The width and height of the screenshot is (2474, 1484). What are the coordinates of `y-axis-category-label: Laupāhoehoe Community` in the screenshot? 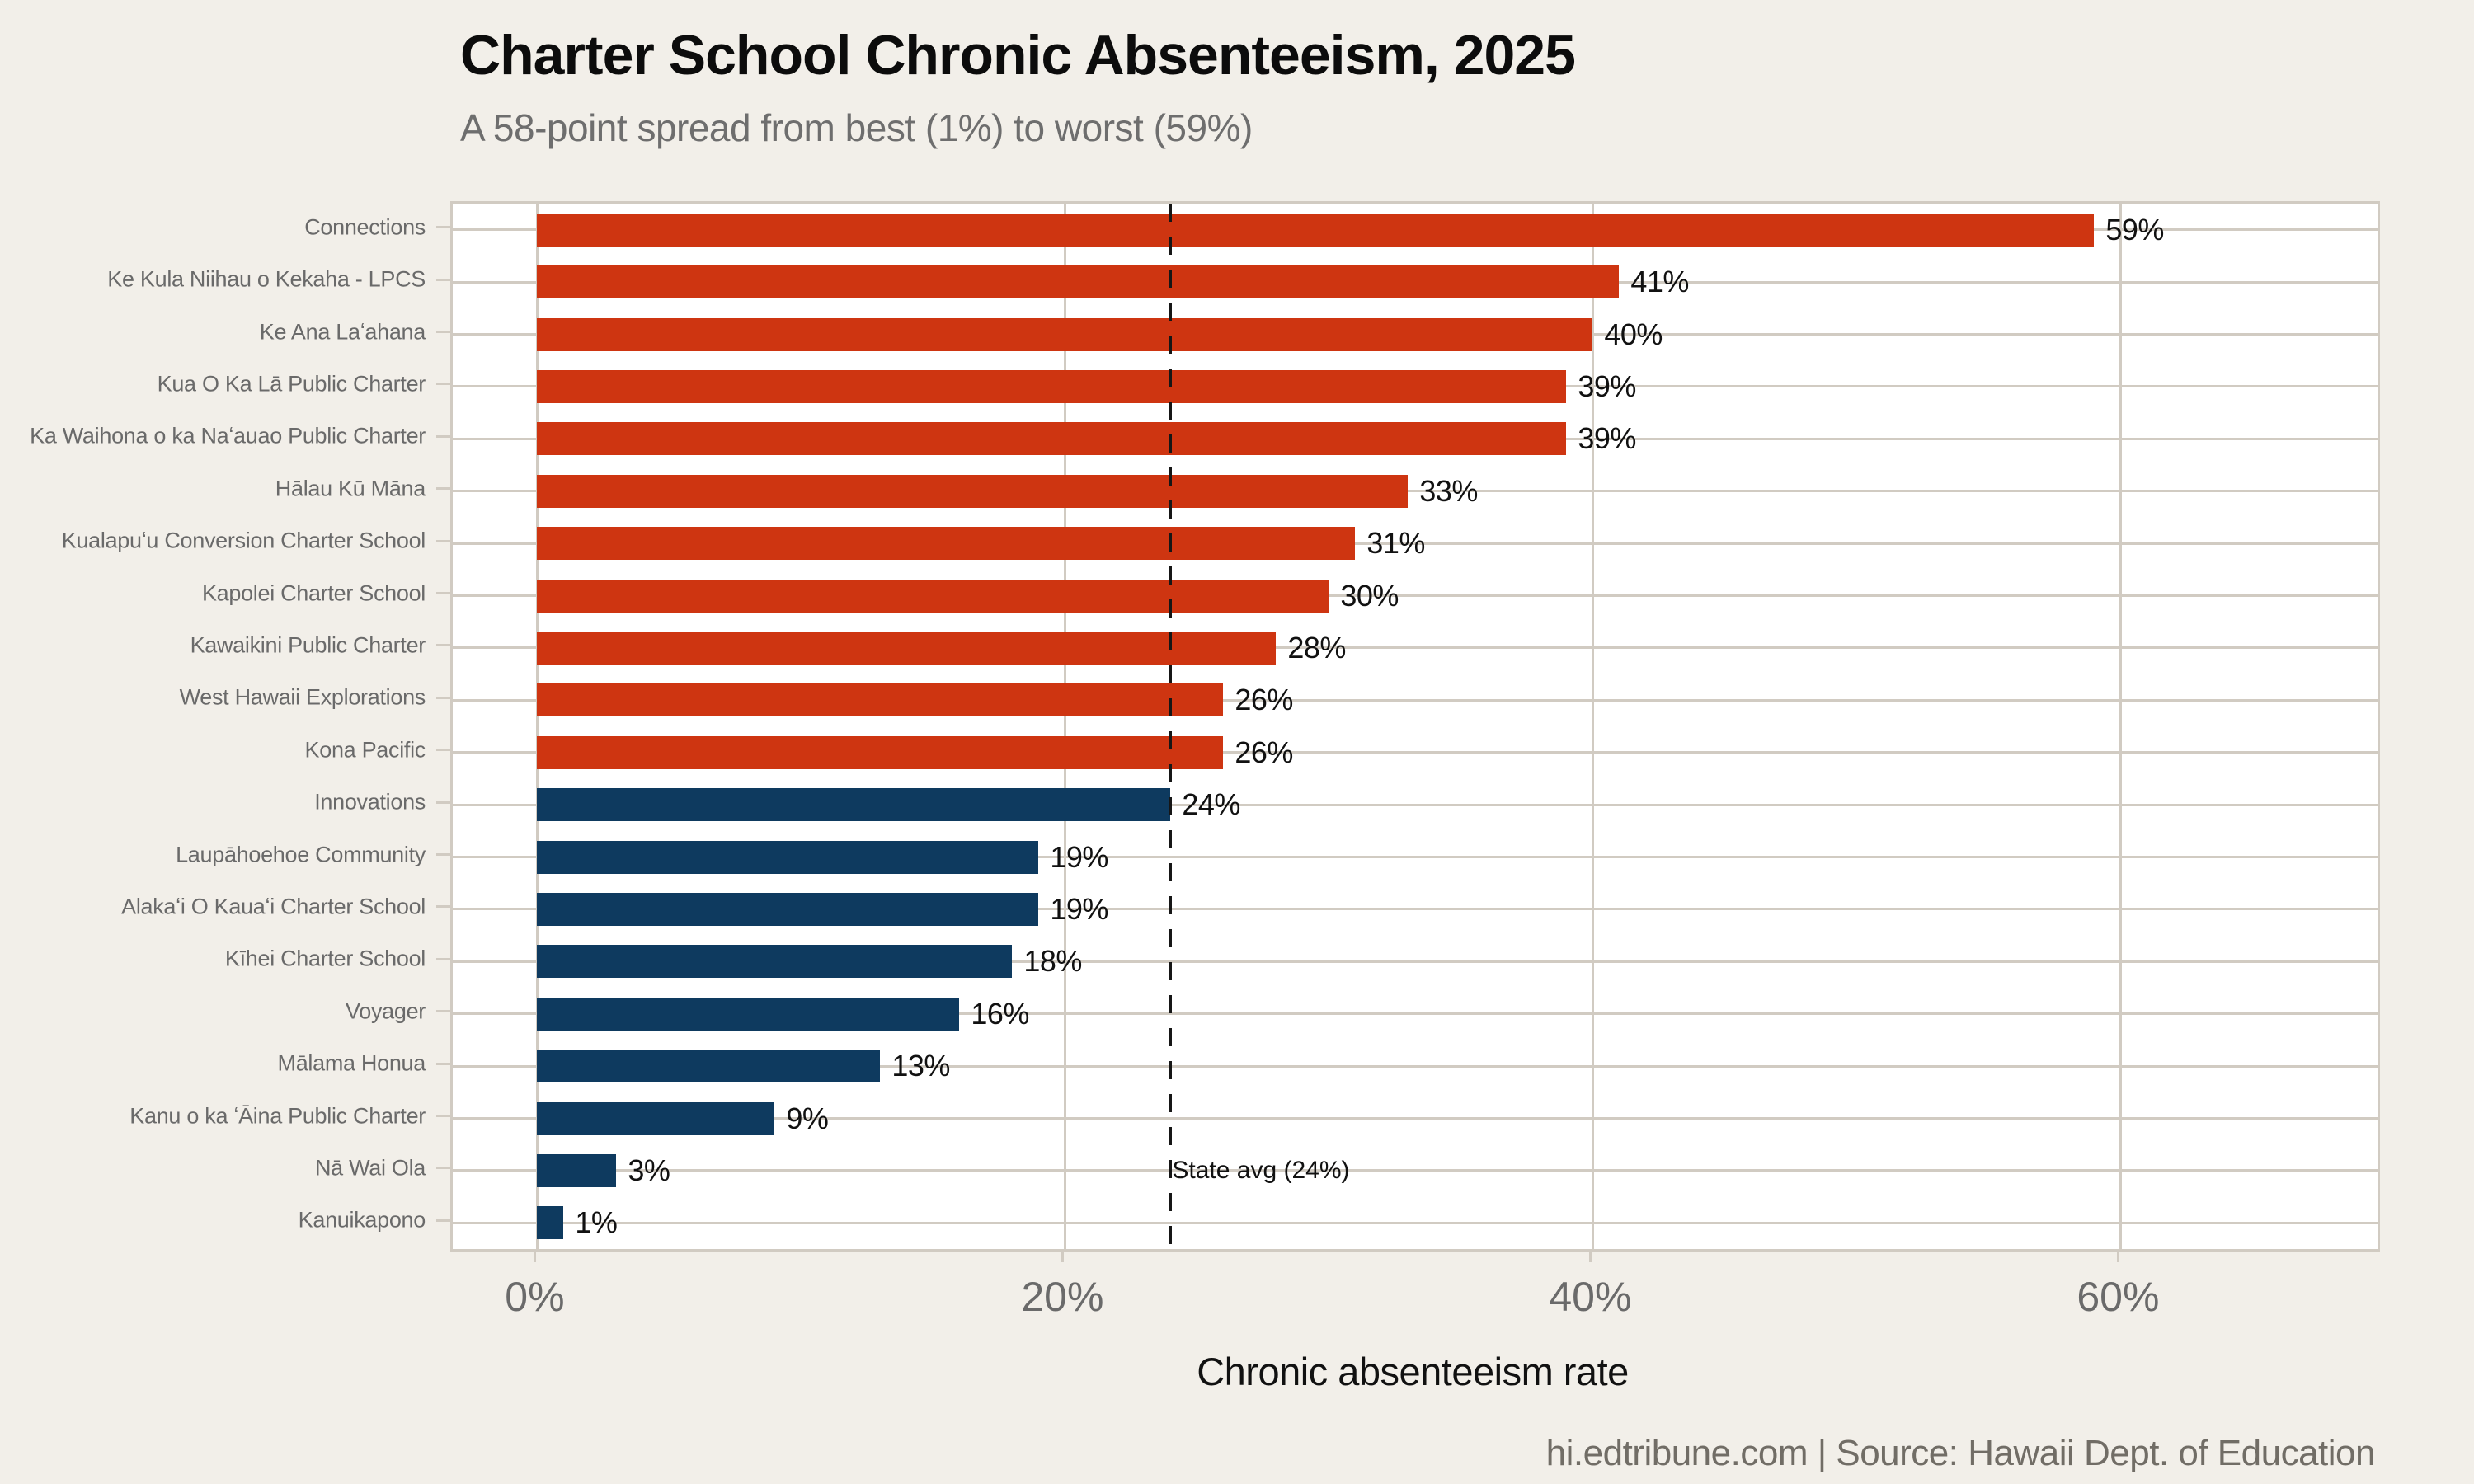 It's located at (301, 854).